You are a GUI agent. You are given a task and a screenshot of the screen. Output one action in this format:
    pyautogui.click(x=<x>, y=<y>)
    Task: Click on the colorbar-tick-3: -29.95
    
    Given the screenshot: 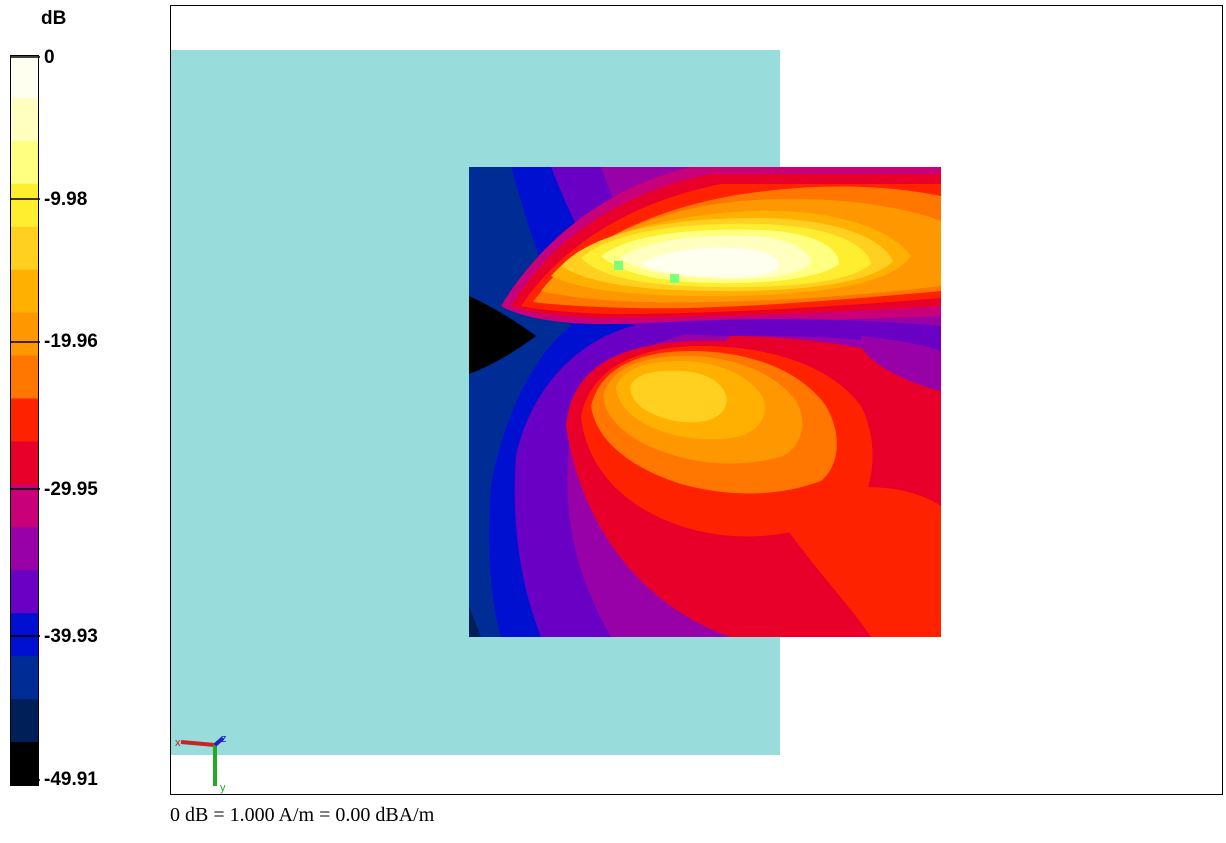 What is the action you would take?
    pyautogui.click(x=71, y=489)
    